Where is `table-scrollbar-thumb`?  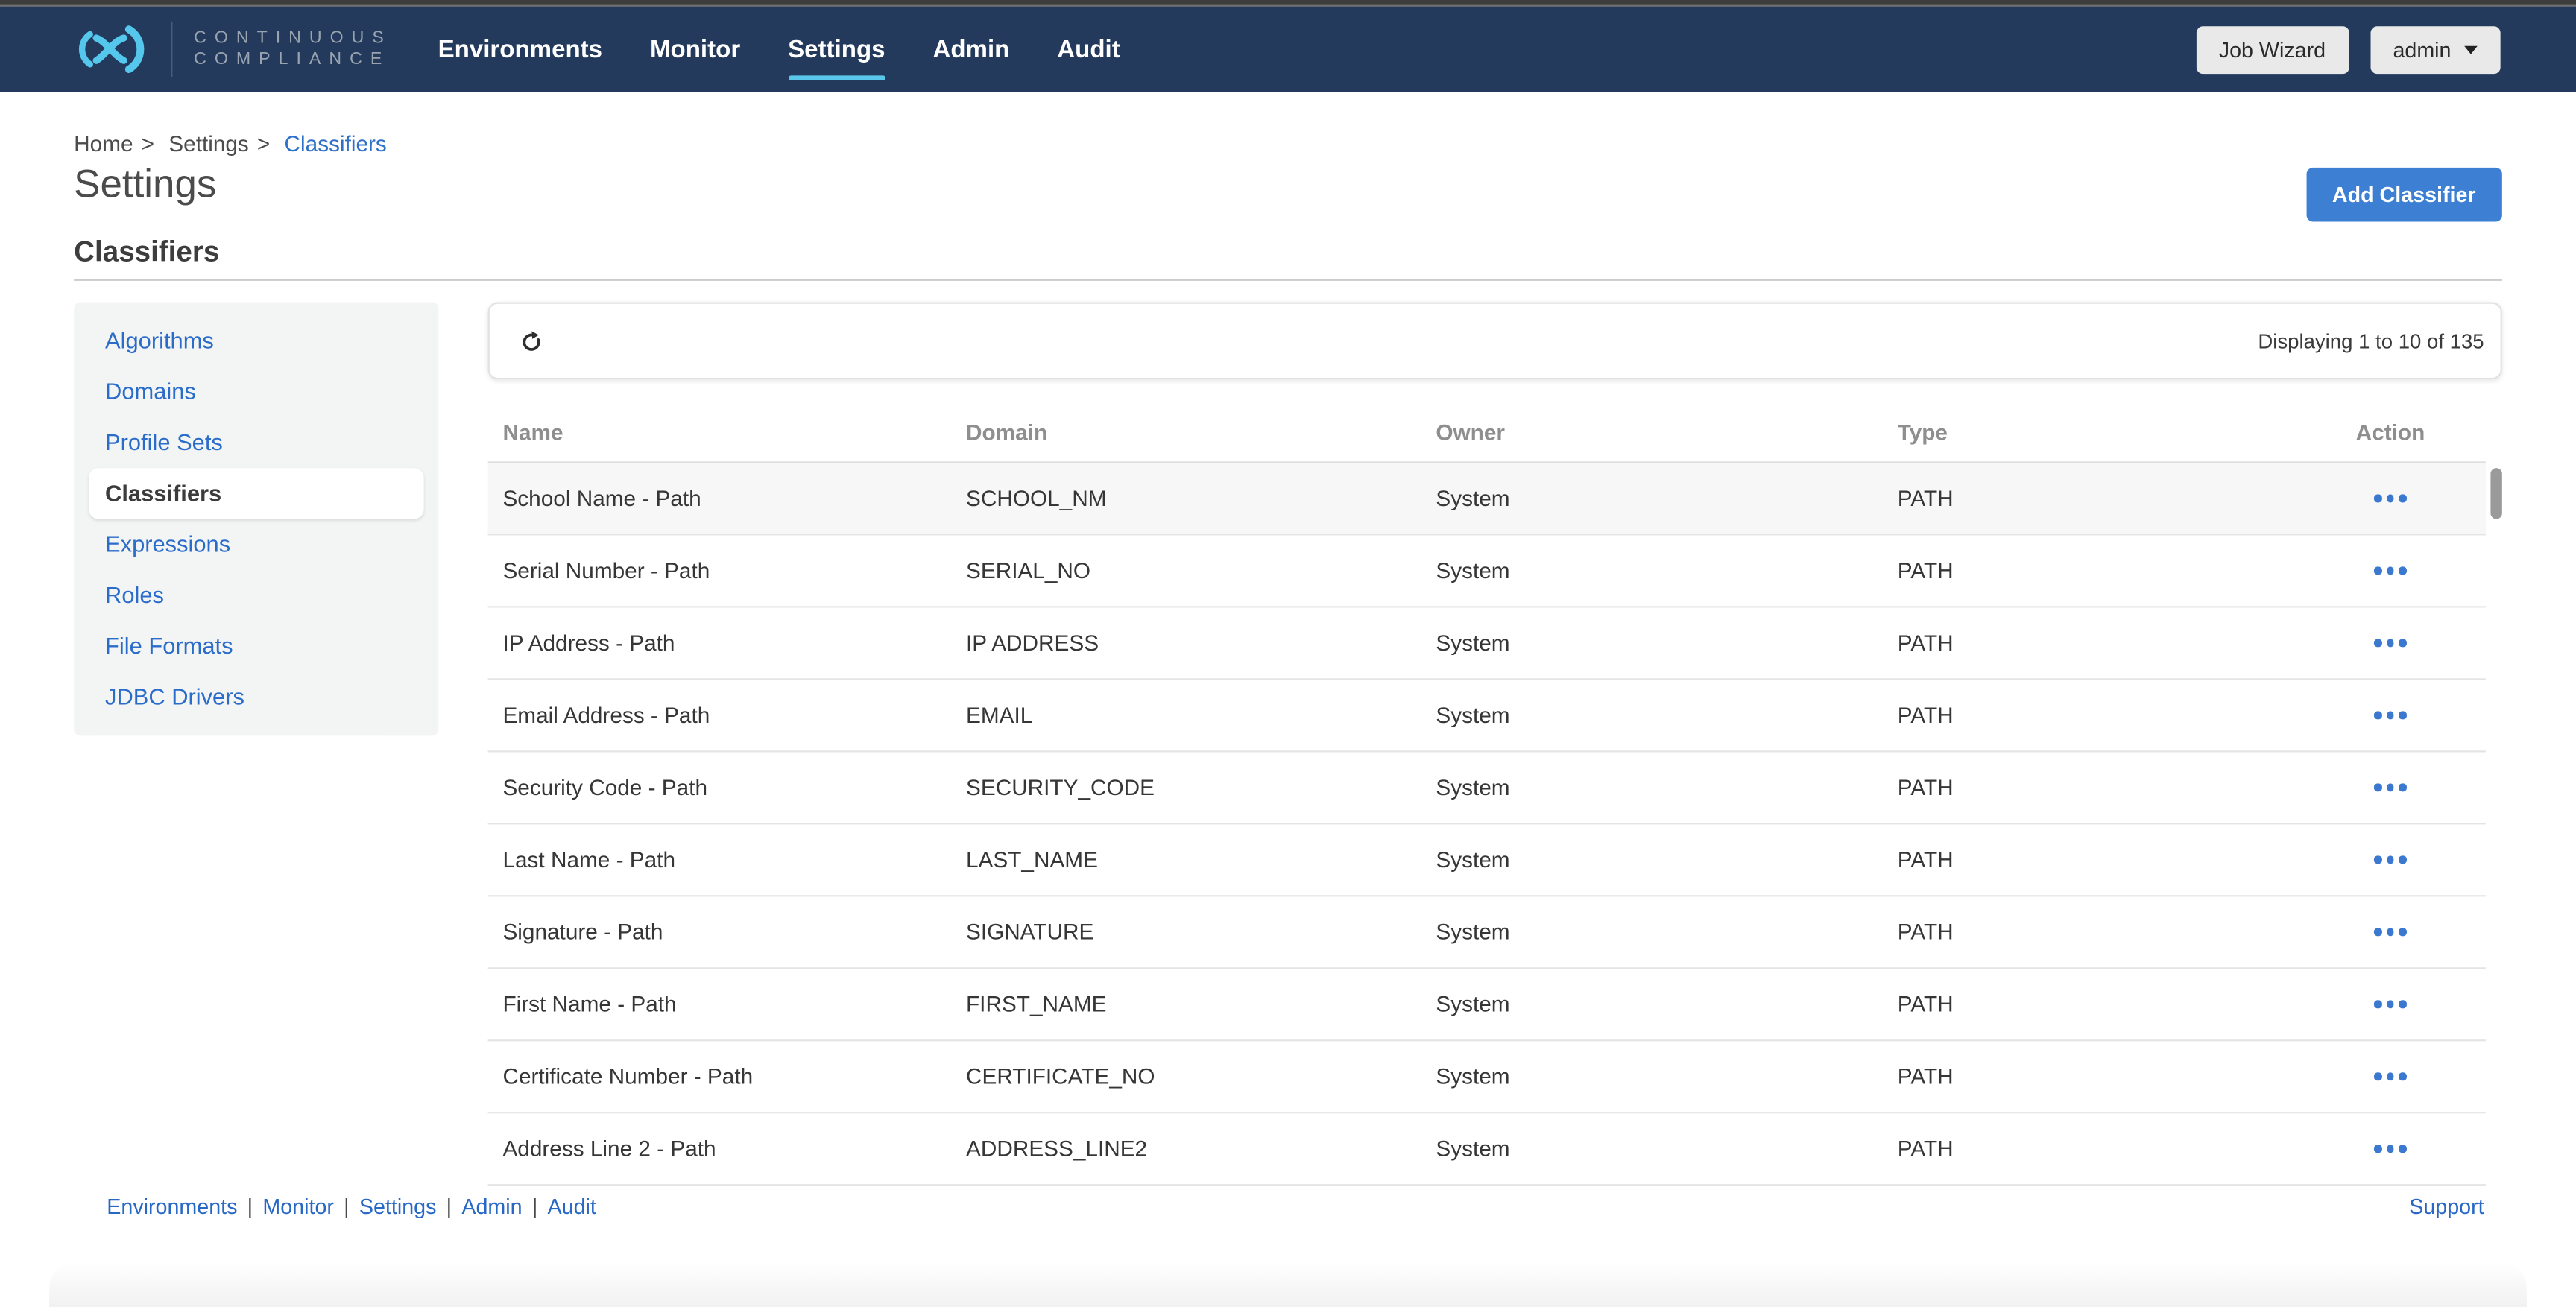
table-scrollbar-thumb is located at coordinates (2496, 493).